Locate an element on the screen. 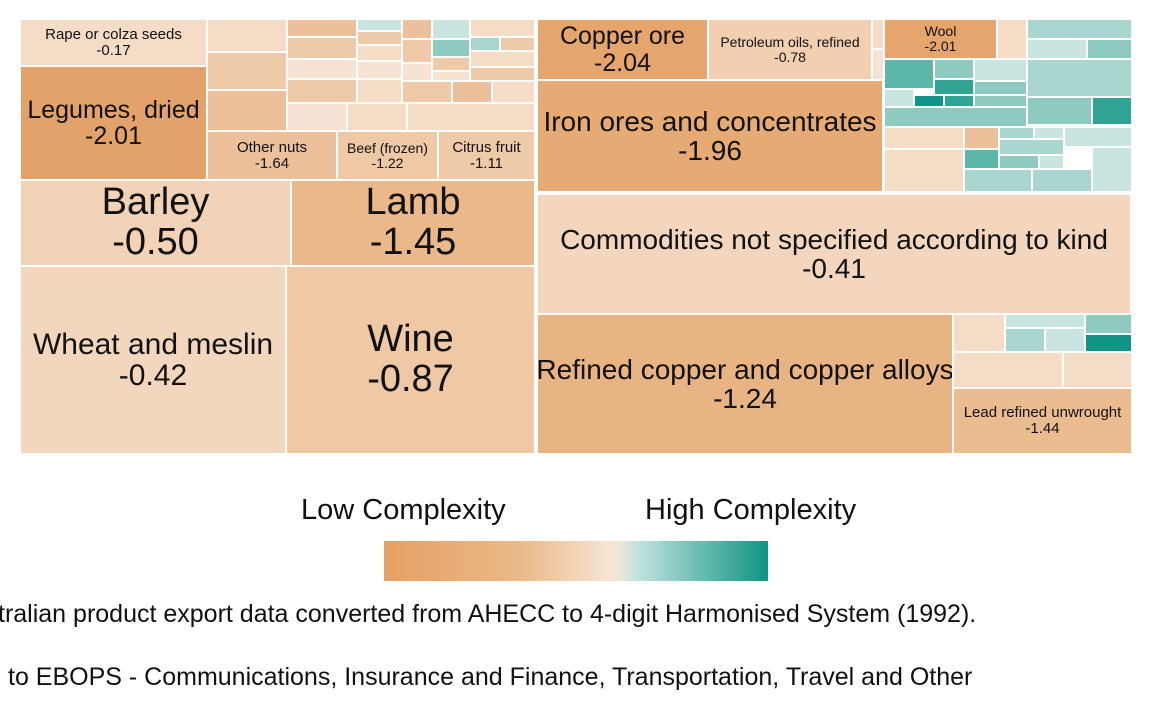 The height and width of the screenshot is (711, 1152). tile-value: -1.64 is located at coordinates (272, 163).